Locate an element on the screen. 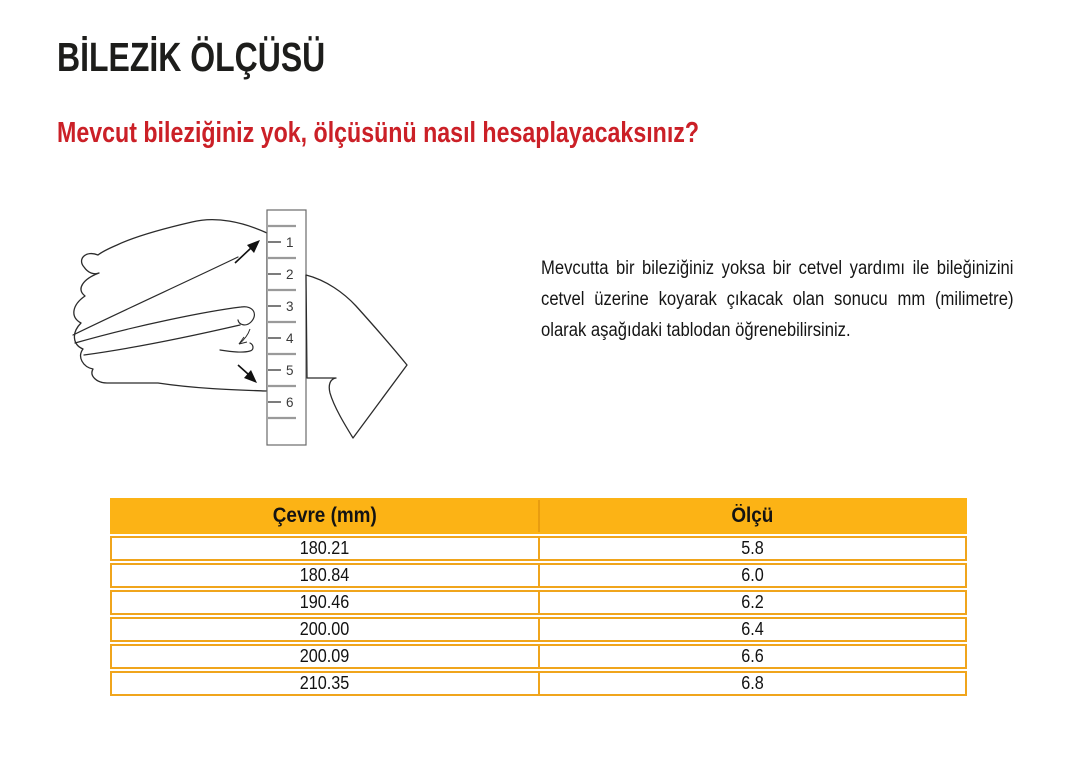 The image size is (1080, 767). table-header-row: Çevre (mm) Ölçü is located at coordinates (538, 516).